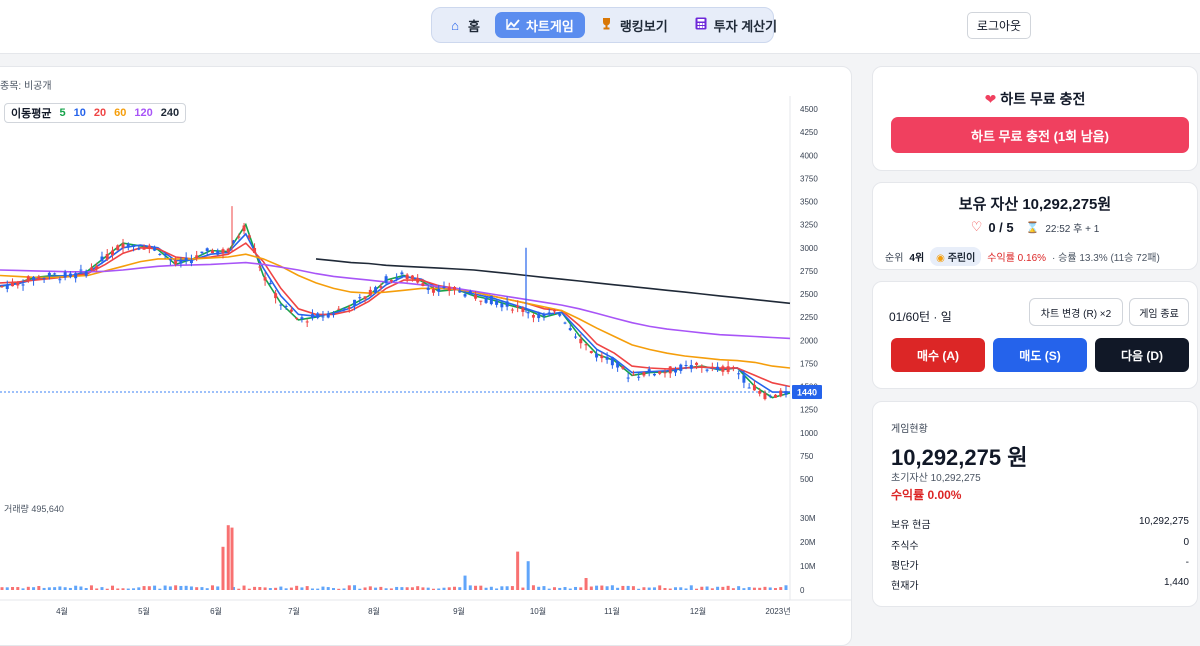  I want to click on heart-timer: 22:52 후 + 1, so click(1072, 229).